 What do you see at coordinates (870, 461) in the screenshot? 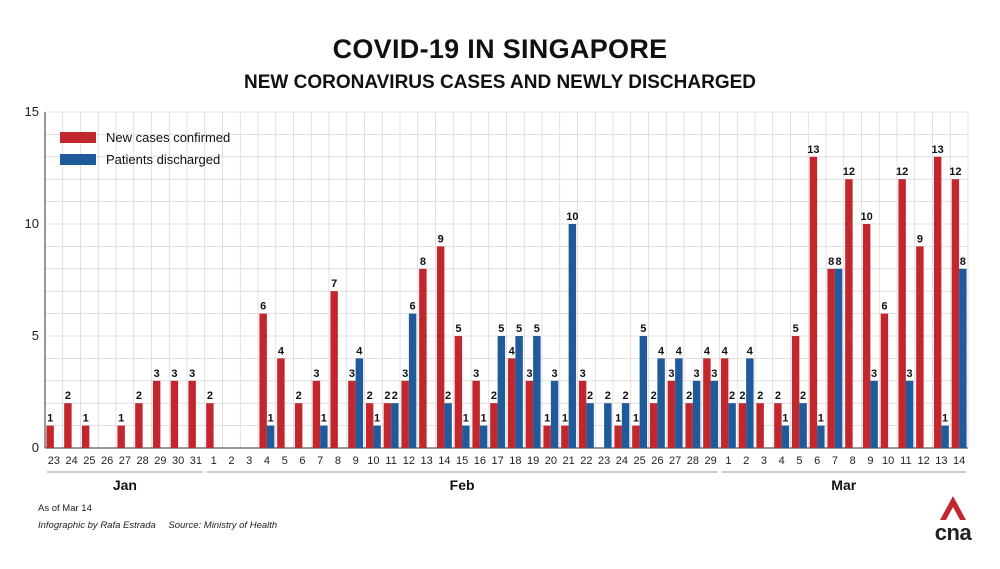
I see `x-tick-label: 9` at bounding box center [870, 461].